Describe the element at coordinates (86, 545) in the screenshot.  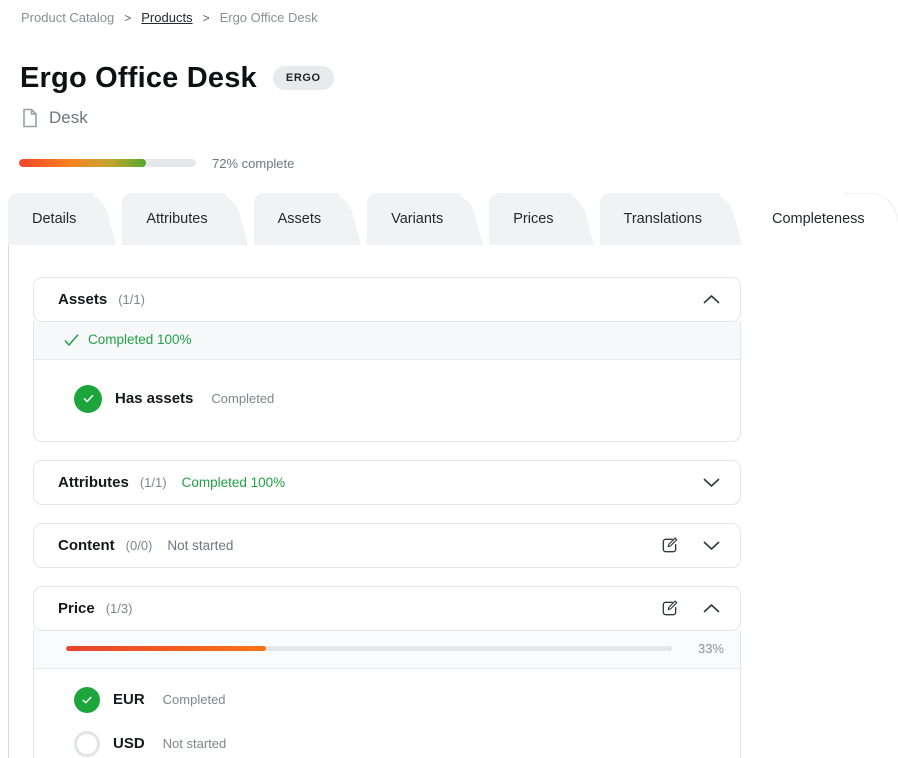
I see `panel-title: Content` at that location.